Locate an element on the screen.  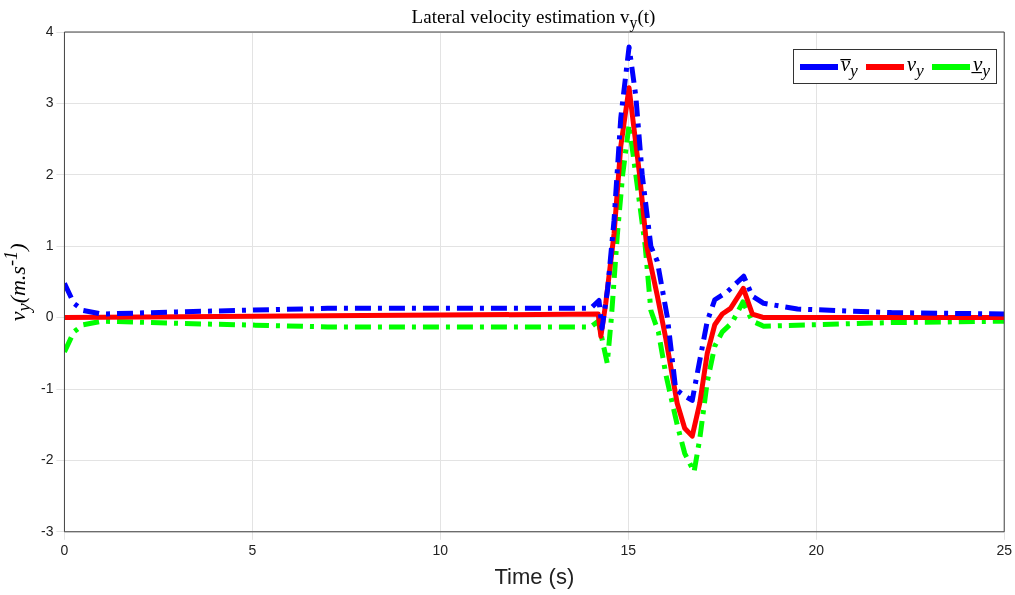
chart-title: Lateral velocity estimation v$_{y}$(t) is located at coordinates (533, 19).